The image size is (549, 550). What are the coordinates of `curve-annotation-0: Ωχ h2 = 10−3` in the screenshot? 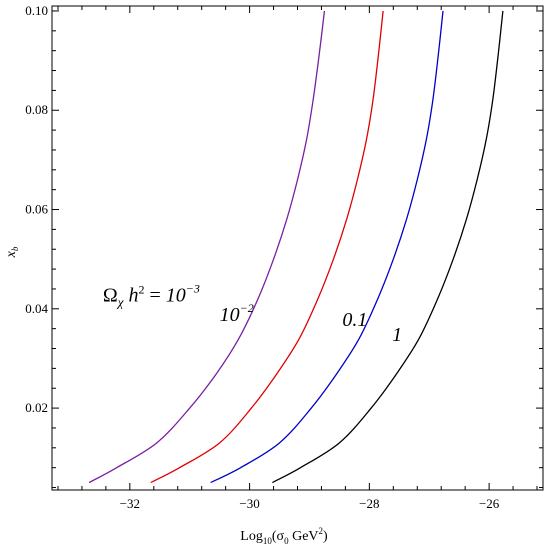 It's located at (151, 295).